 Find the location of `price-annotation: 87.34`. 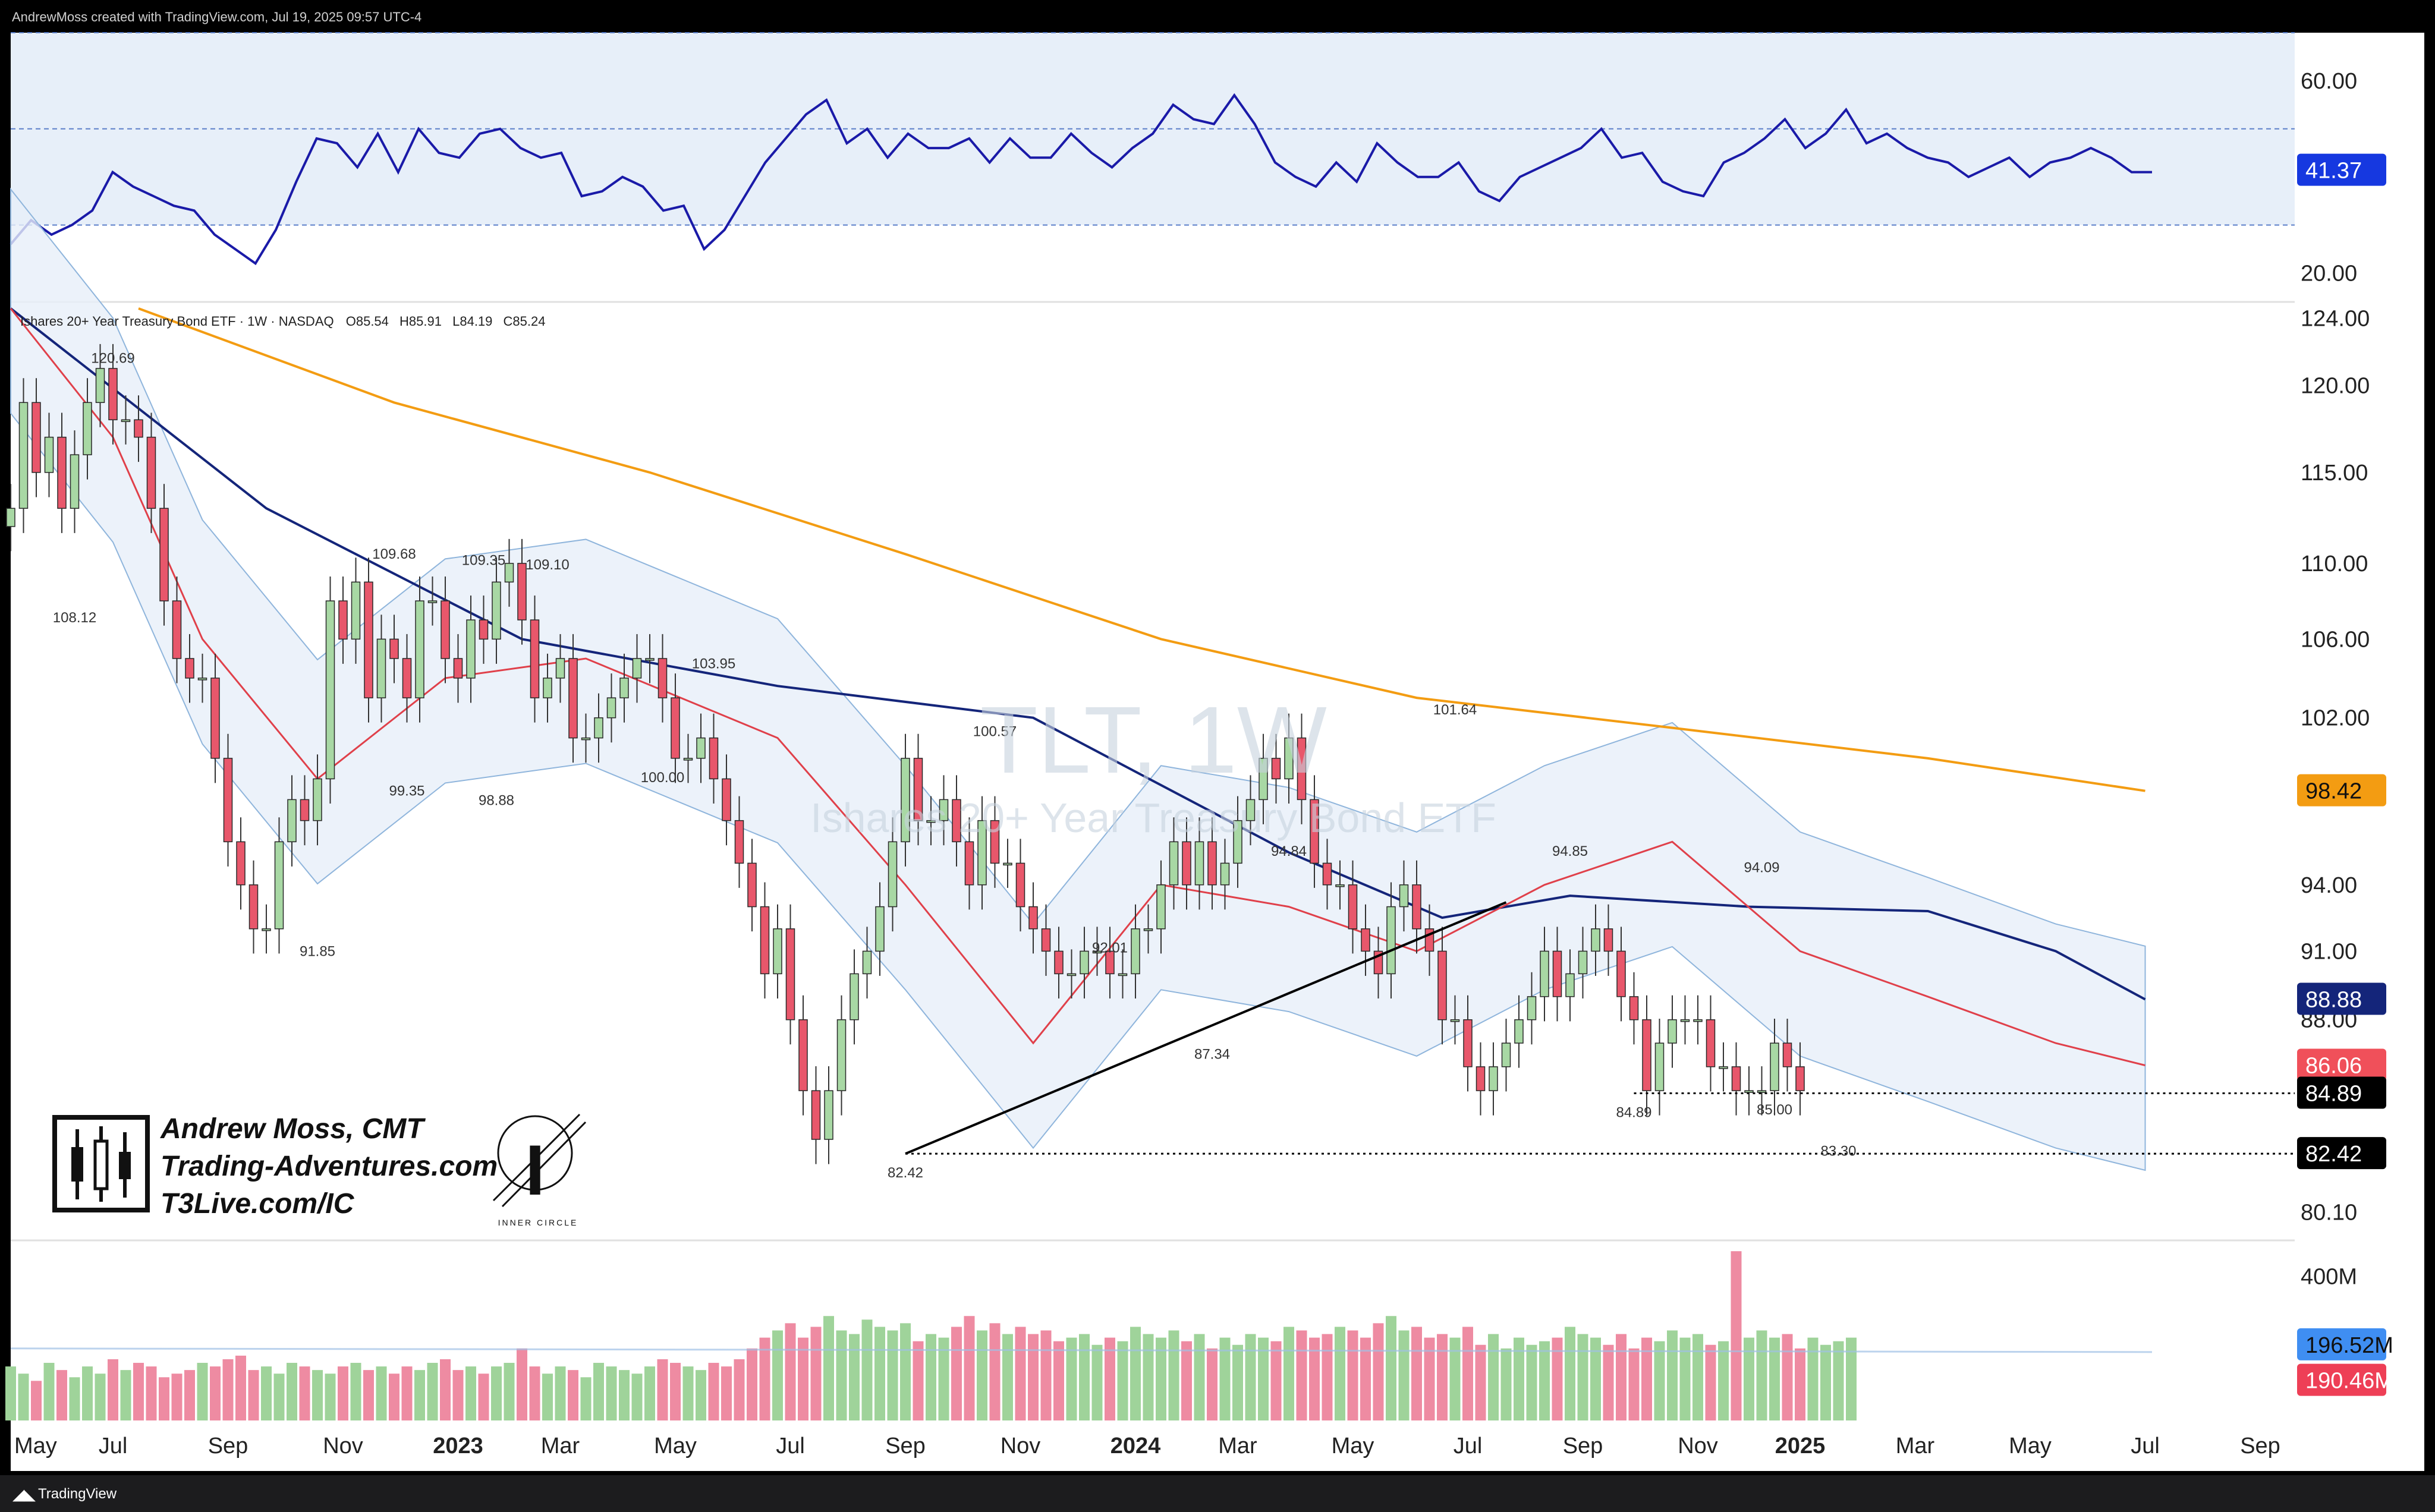

price-annotation: 87.34 is located at coordinates (1212, 1055).